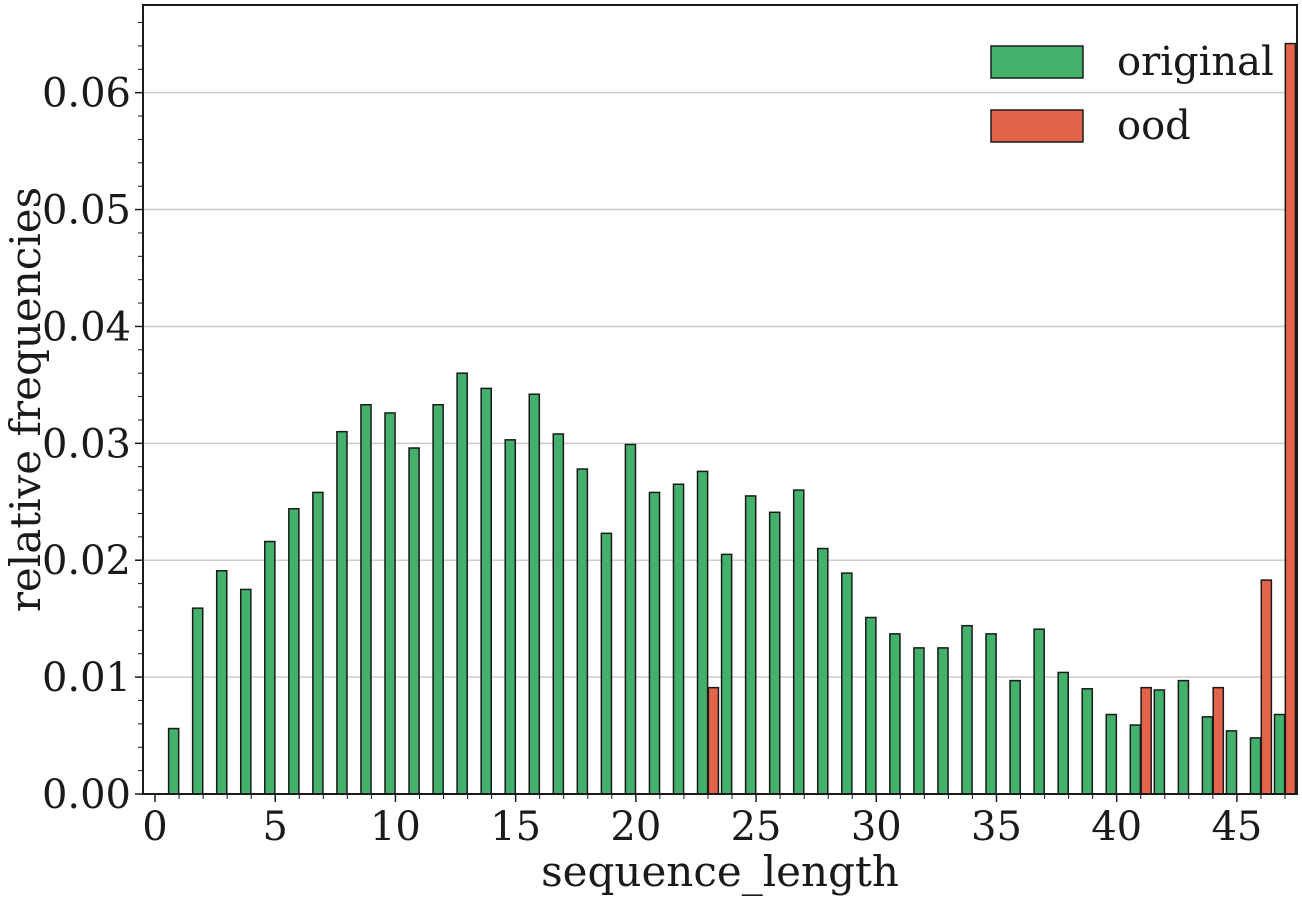 The image size is (1302, 902). What do you see at coordinates (86, 211) in the screenshot?
I see `y-tick-label-5: 0.05` at bounding box center [86, 211].